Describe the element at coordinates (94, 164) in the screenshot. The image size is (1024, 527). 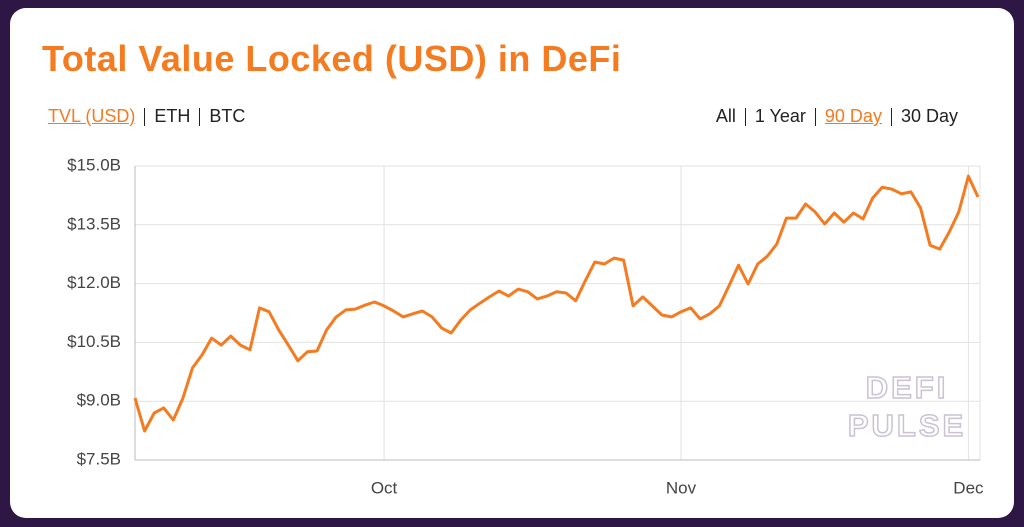
I see `y-tick-label: $15.0B` at that location.